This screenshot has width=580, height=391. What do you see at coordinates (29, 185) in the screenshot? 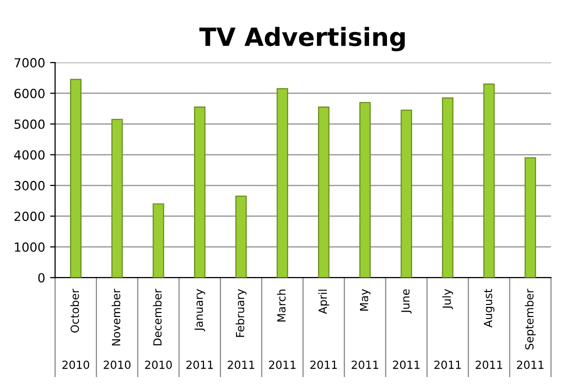
I see `y-tick-label: 3000` at bounding box center [29, 185].